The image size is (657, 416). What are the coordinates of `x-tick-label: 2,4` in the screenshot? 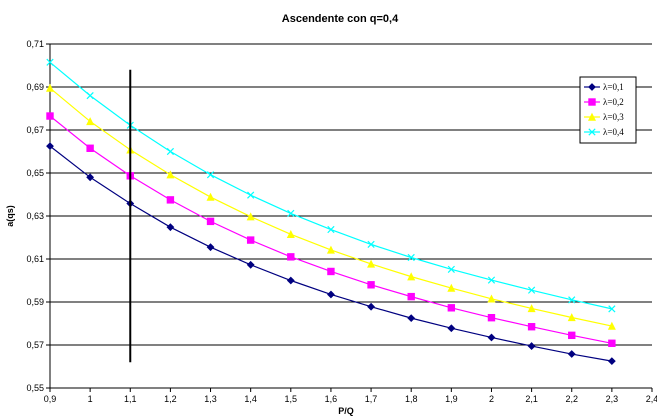 It's located at (651, 399).